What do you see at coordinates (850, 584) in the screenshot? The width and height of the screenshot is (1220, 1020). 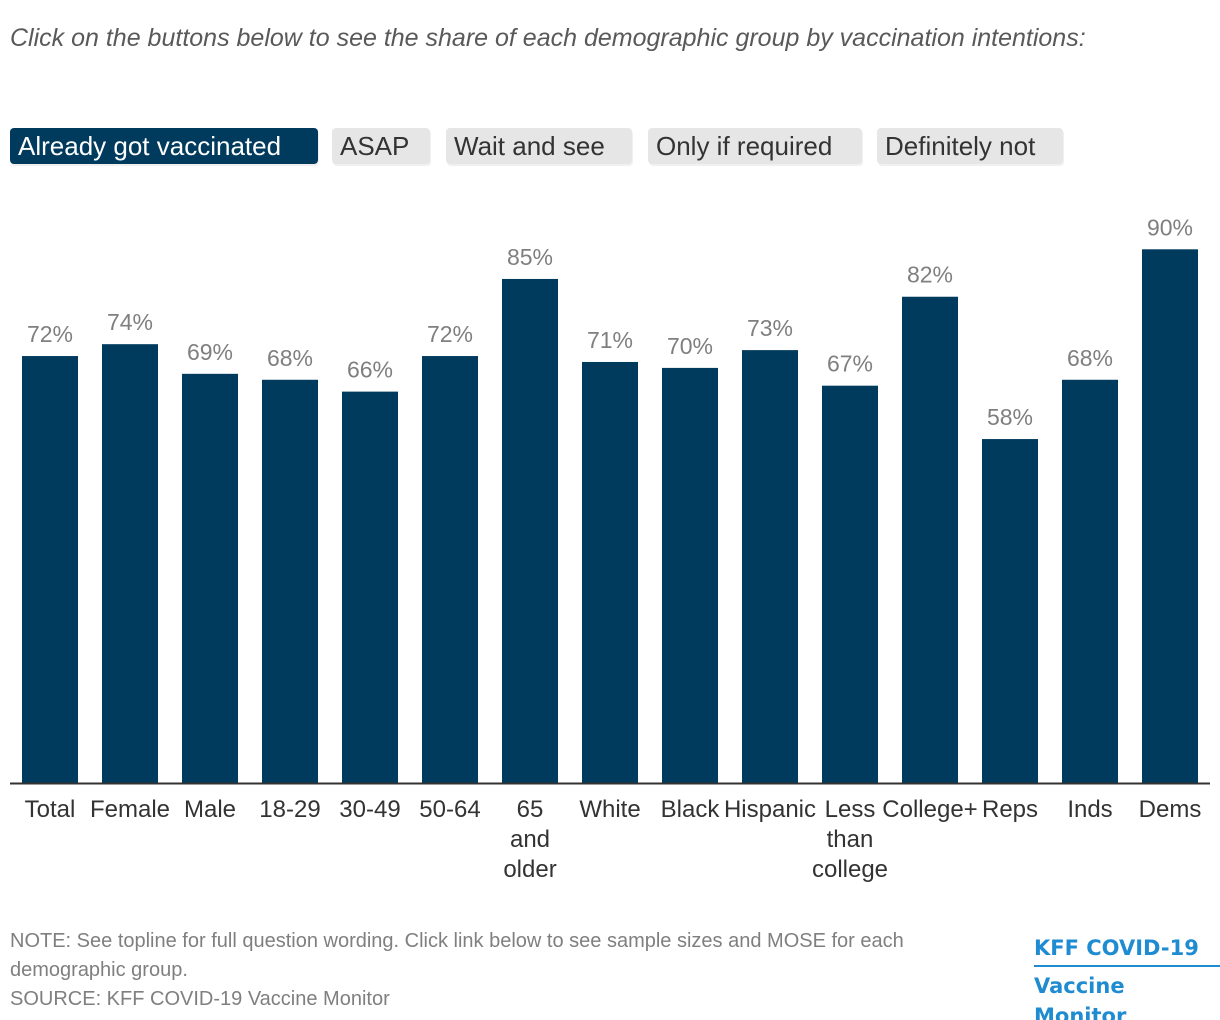 I see `bar-less-than-college` at bounding box center [850, 584].